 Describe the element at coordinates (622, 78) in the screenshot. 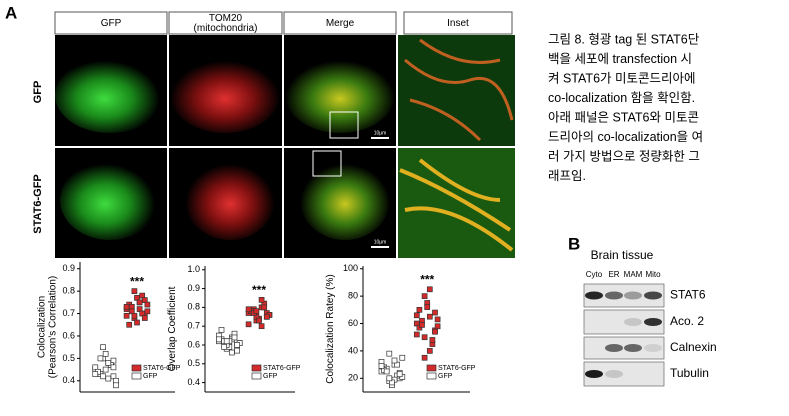

I see `caption-line: 켜 STAT6가 미토콘드리아에` at that location.